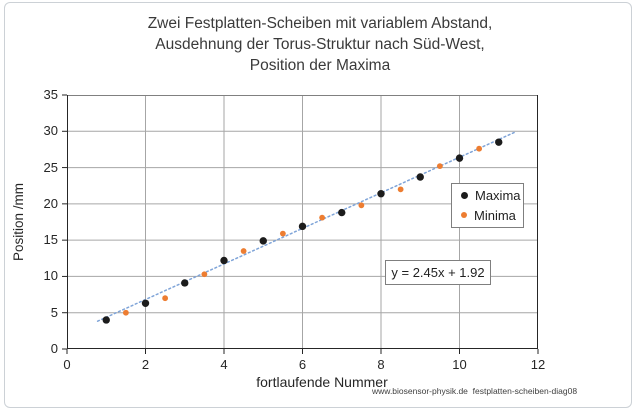 The image size is (640, 416). I want to click on maxima-marker-icon, so click(464, 196).